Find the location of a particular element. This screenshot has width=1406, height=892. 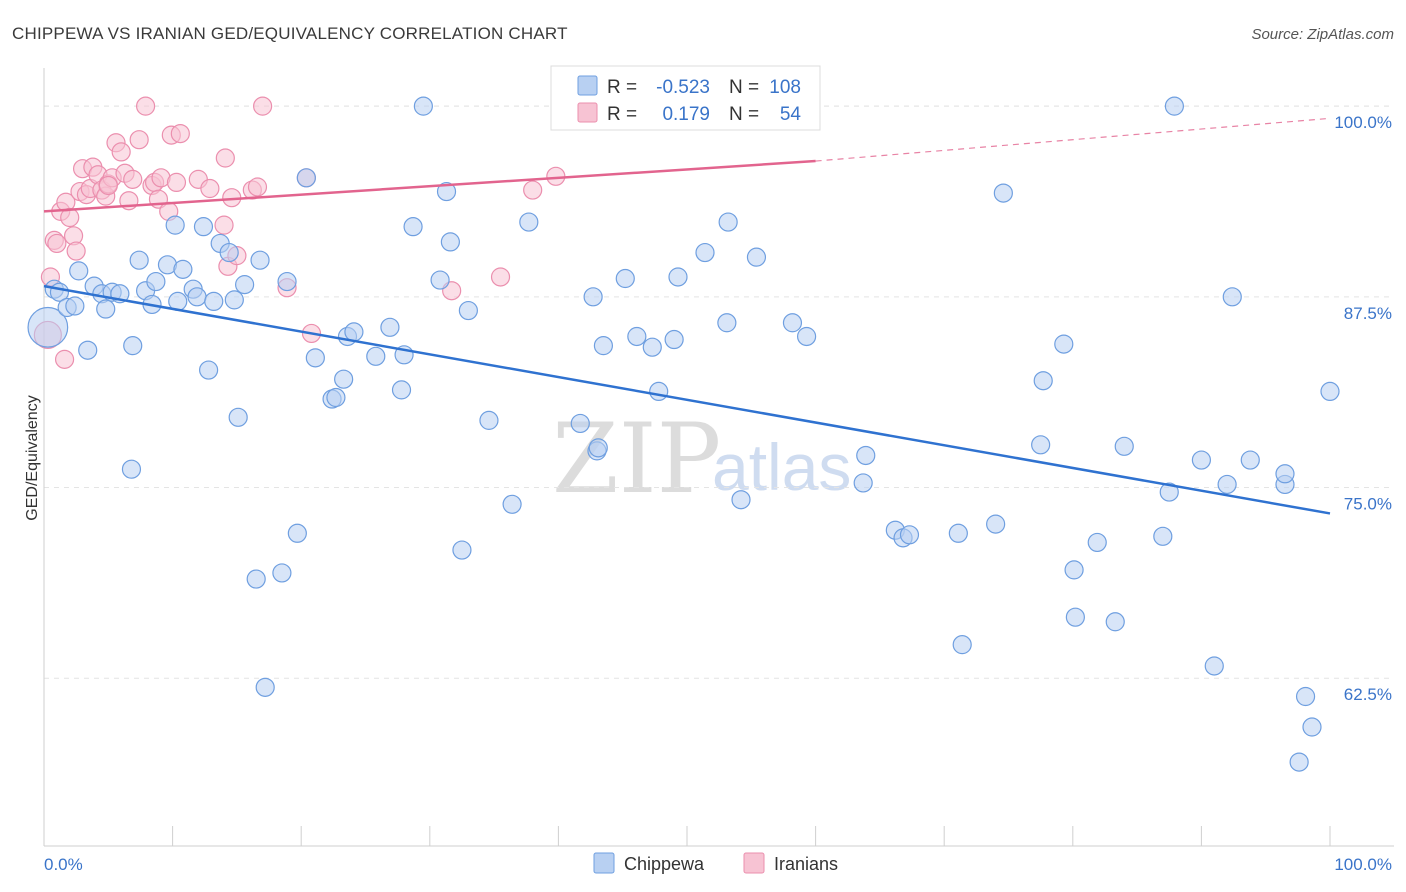

legend-r-value-iranians: 0.179 is located at coordinates (686, 114).